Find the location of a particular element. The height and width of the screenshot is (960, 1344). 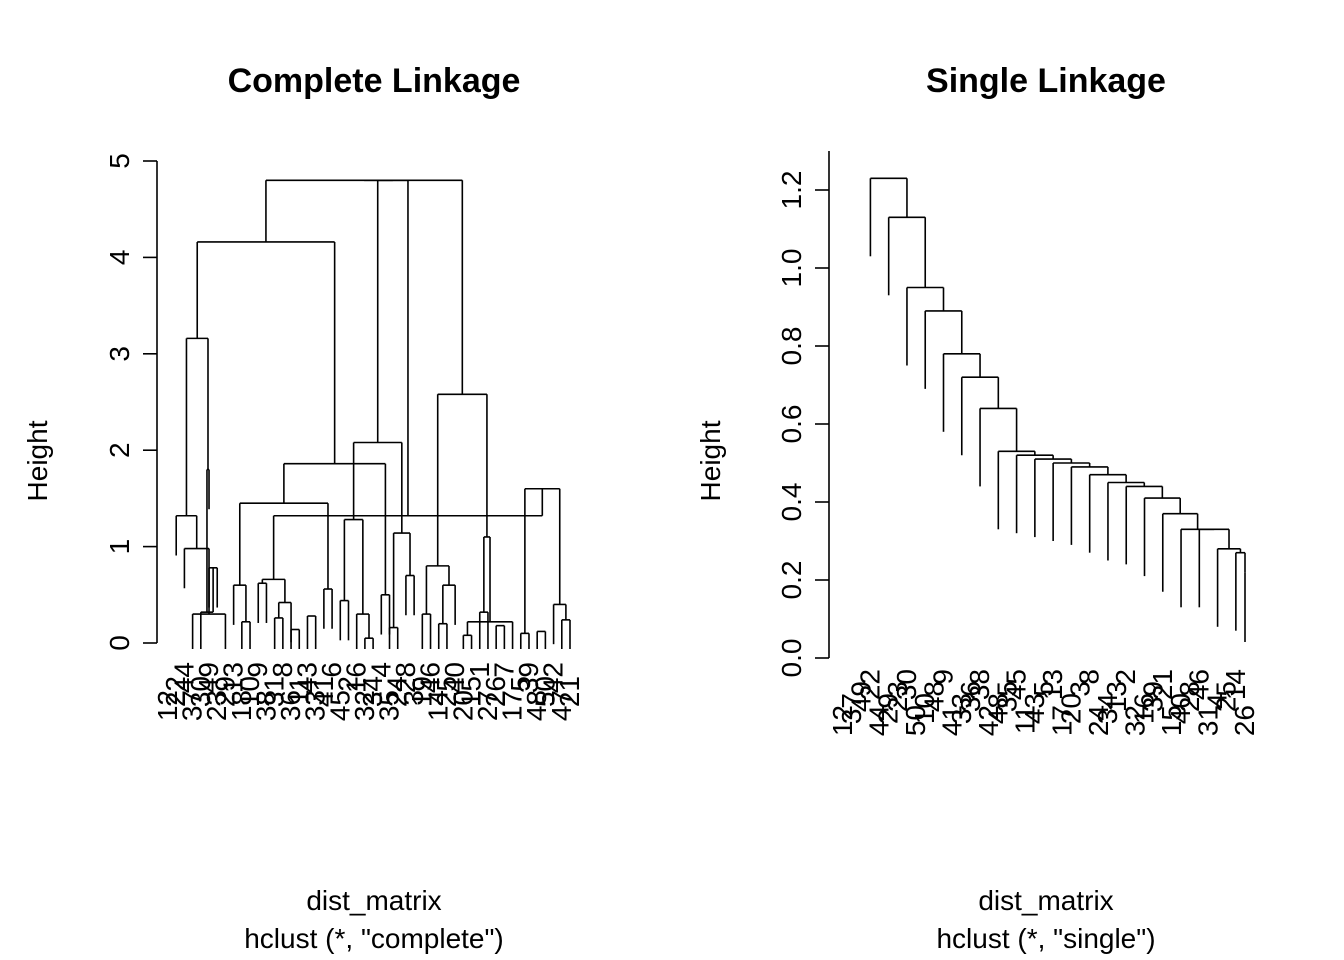

y-tick-label: 0 is located at coordinates (119, 643).